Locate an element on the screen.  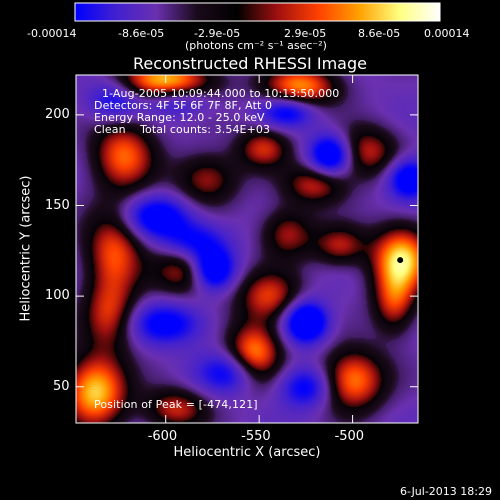
x-tick-label: -500 is located at coordinates (349, 436).